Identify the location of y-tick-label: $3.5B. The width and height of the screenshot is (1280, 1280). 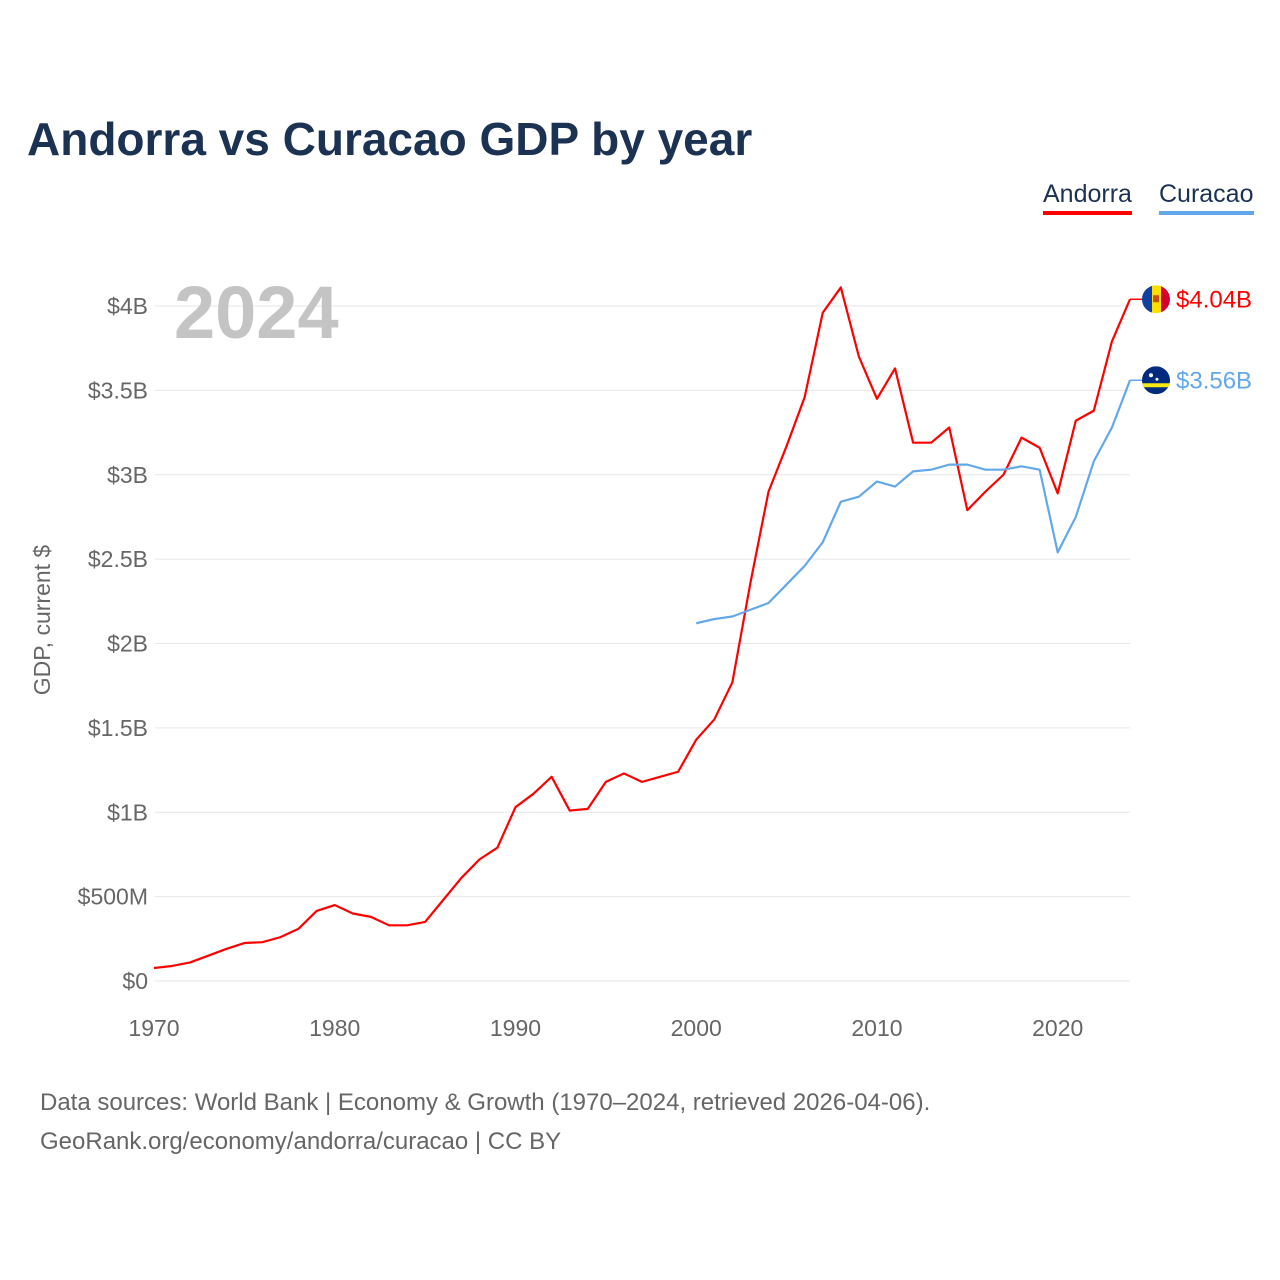
(118, 390).